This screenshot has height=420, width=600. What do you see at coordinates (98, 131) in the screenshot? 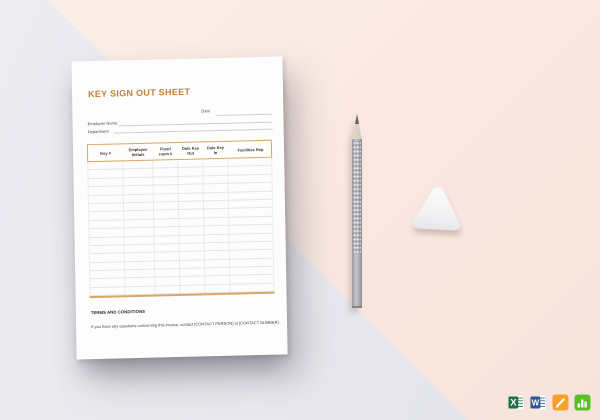
I see `department-label: Department:` at bounding box center [98, 131].